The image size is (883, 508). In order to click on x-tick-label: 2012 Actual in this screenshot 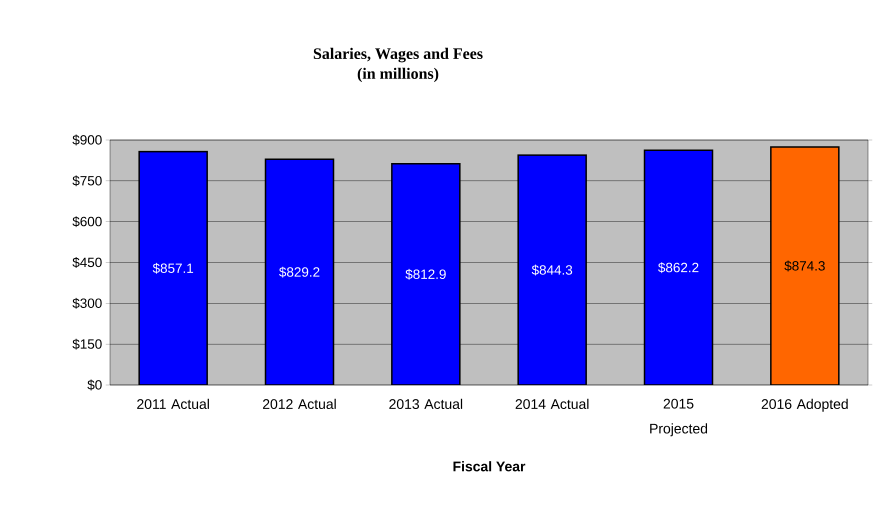, I will do `click(299, 404)`.